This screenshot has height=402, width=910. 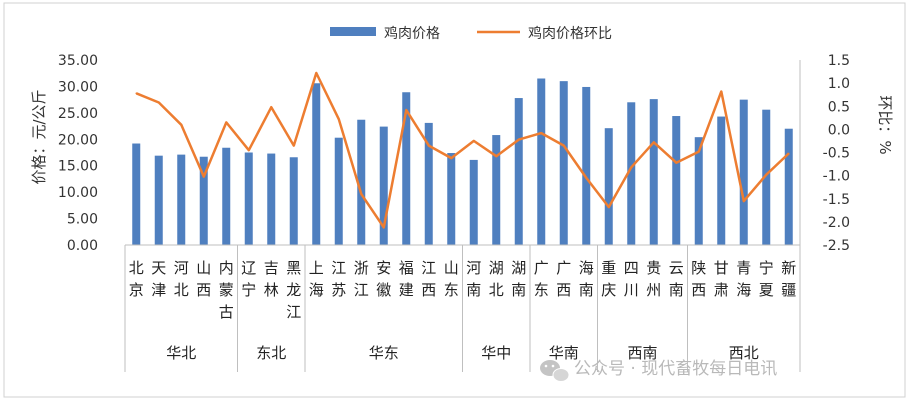 What do you see at coordinates (836, 177) in the screenshot?
I see `y-right-tick-label: -1.0` at bounding box center [836, 177].